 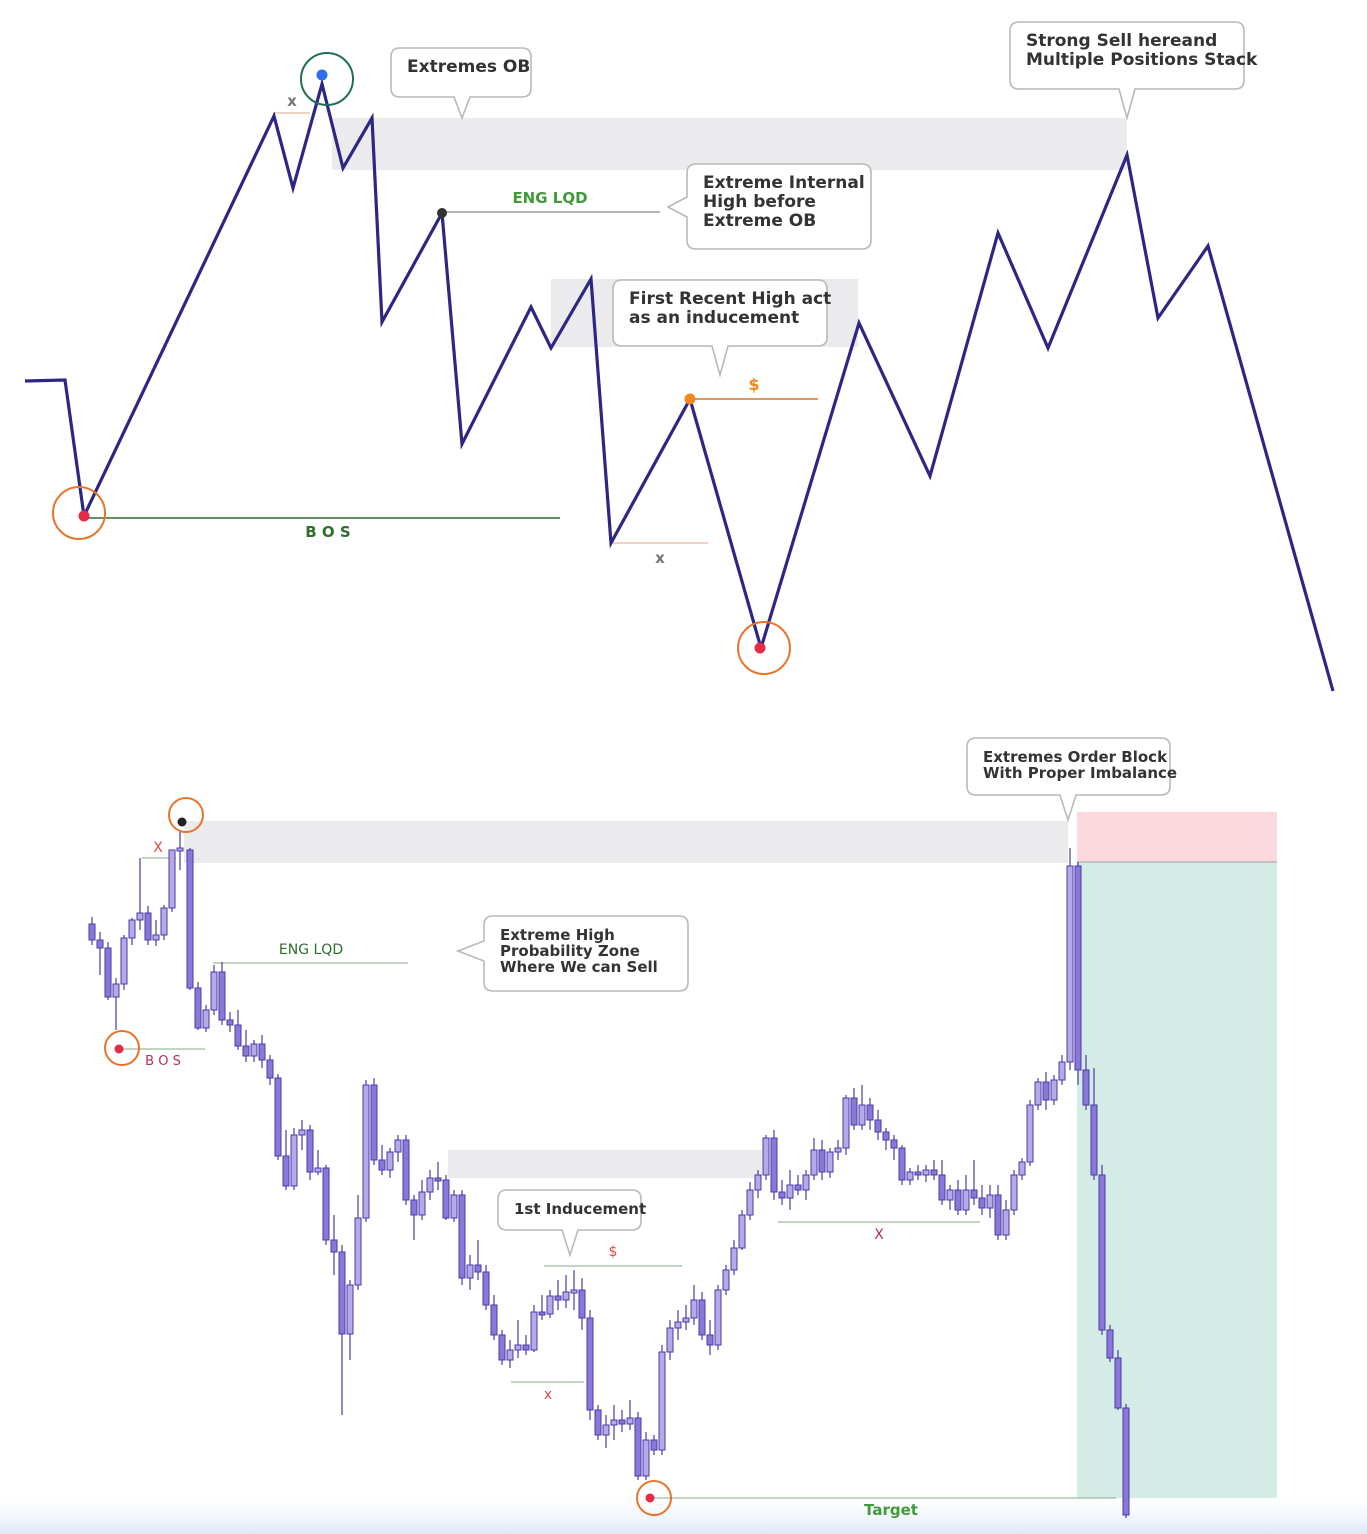 I want to click on inducement-dollar-label: $, so click(x=613, y=1252).